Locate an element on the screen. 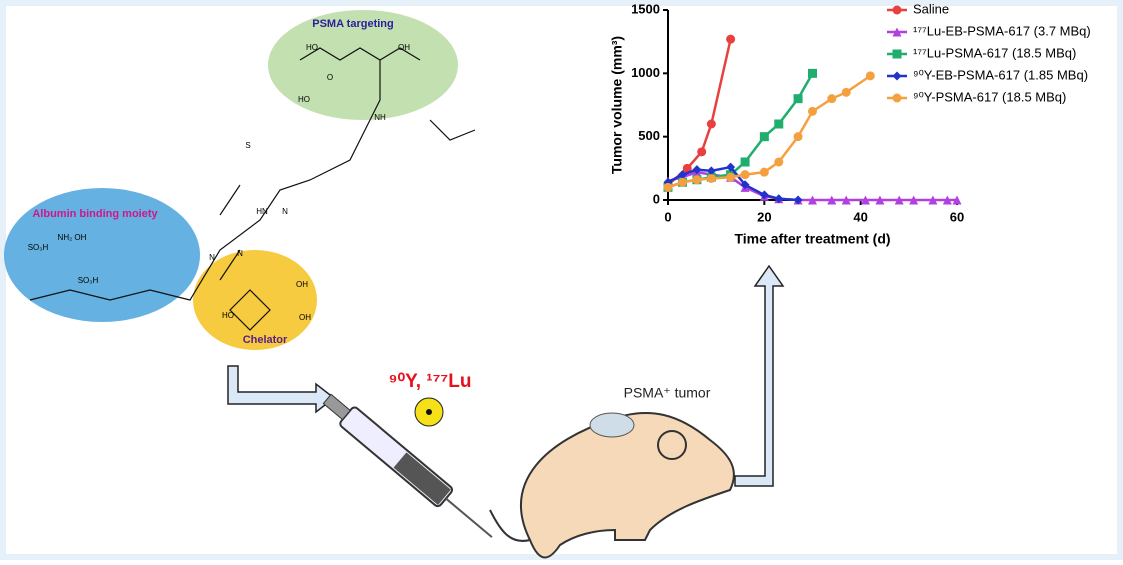  y-tick-label: 0 is located at coordinates (656, 198).